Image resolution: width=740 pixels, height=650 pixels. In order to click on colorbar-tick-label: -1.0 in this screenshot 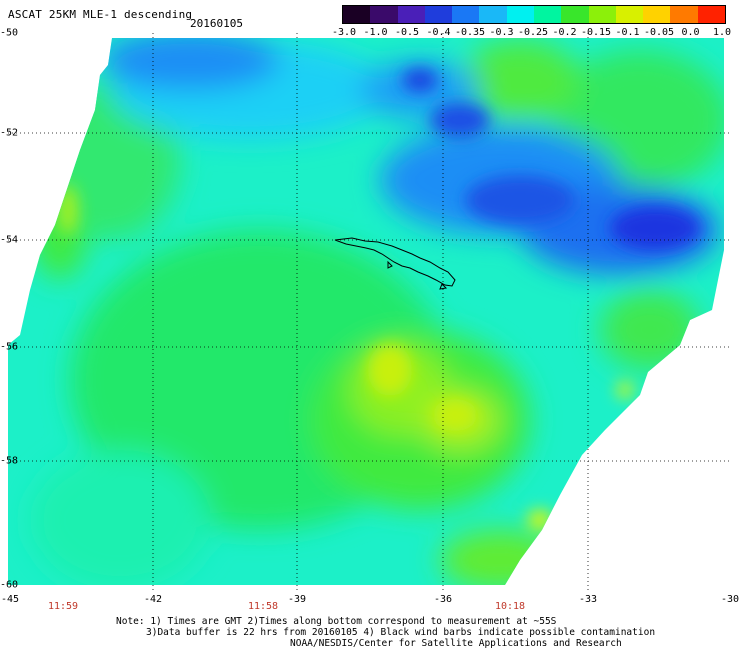, I will do `click(375, 32)`.